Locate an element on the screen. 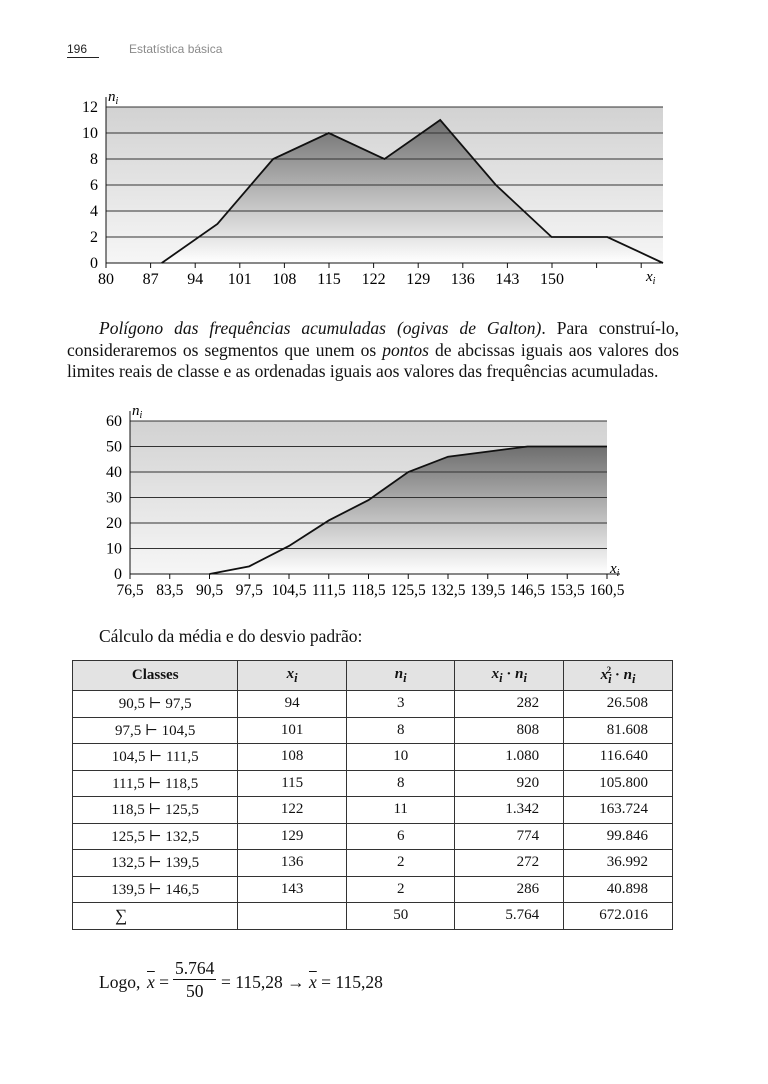  table-total-row: ∑ 50 5.764 672.016 is located at coordinates (372, 916).